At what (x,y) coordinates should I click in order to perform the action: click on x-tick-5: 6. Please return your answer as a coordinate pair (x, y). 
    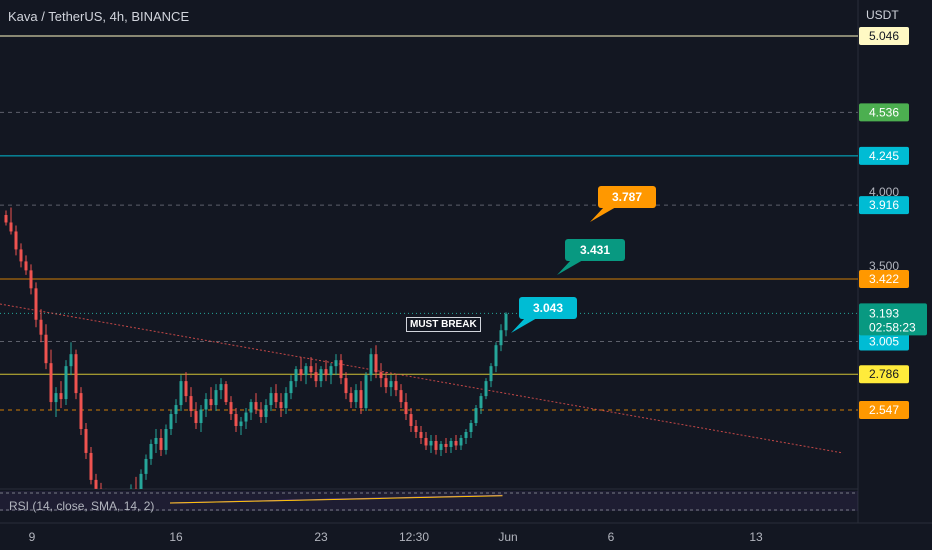
    Looking at the image, I should click on (611, 537).